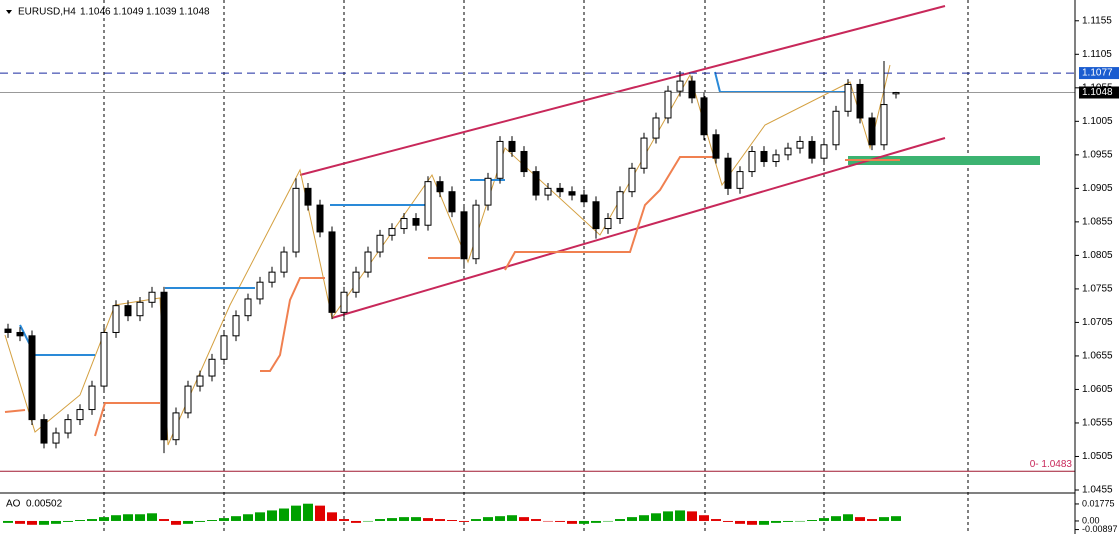  What do you see at coordinates (47, 12) in the screenshot?
I see `symbol: EURUSD,H4` at bounding box center [47, 12].